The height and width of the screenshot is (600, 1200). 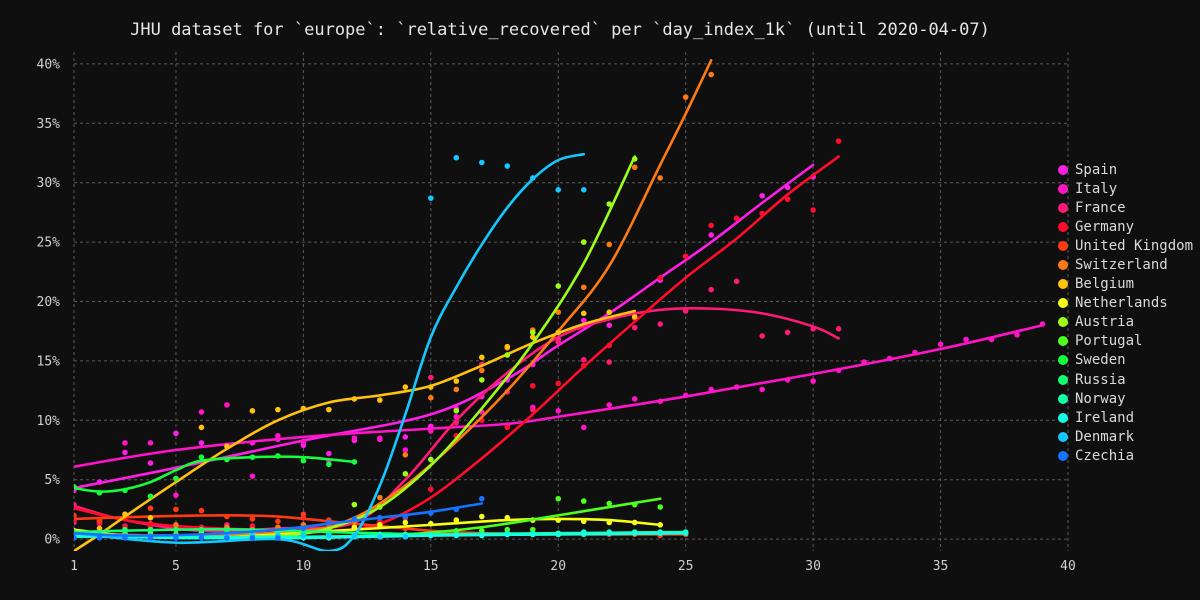 I want to click on x-tick-label: 20, so click(x=558, y=566).